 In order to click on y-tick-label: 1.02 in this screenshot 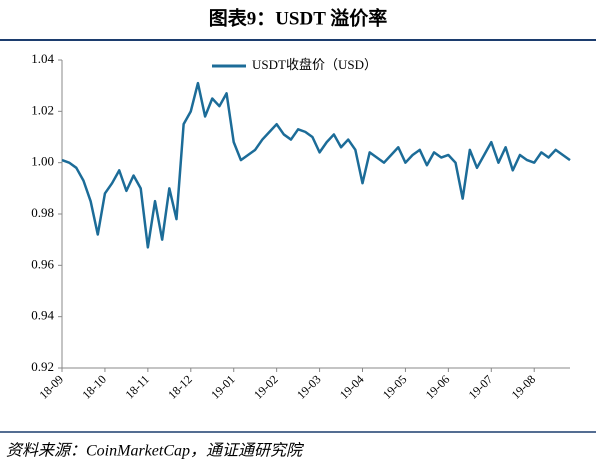, I will do `click(42, 109)`.